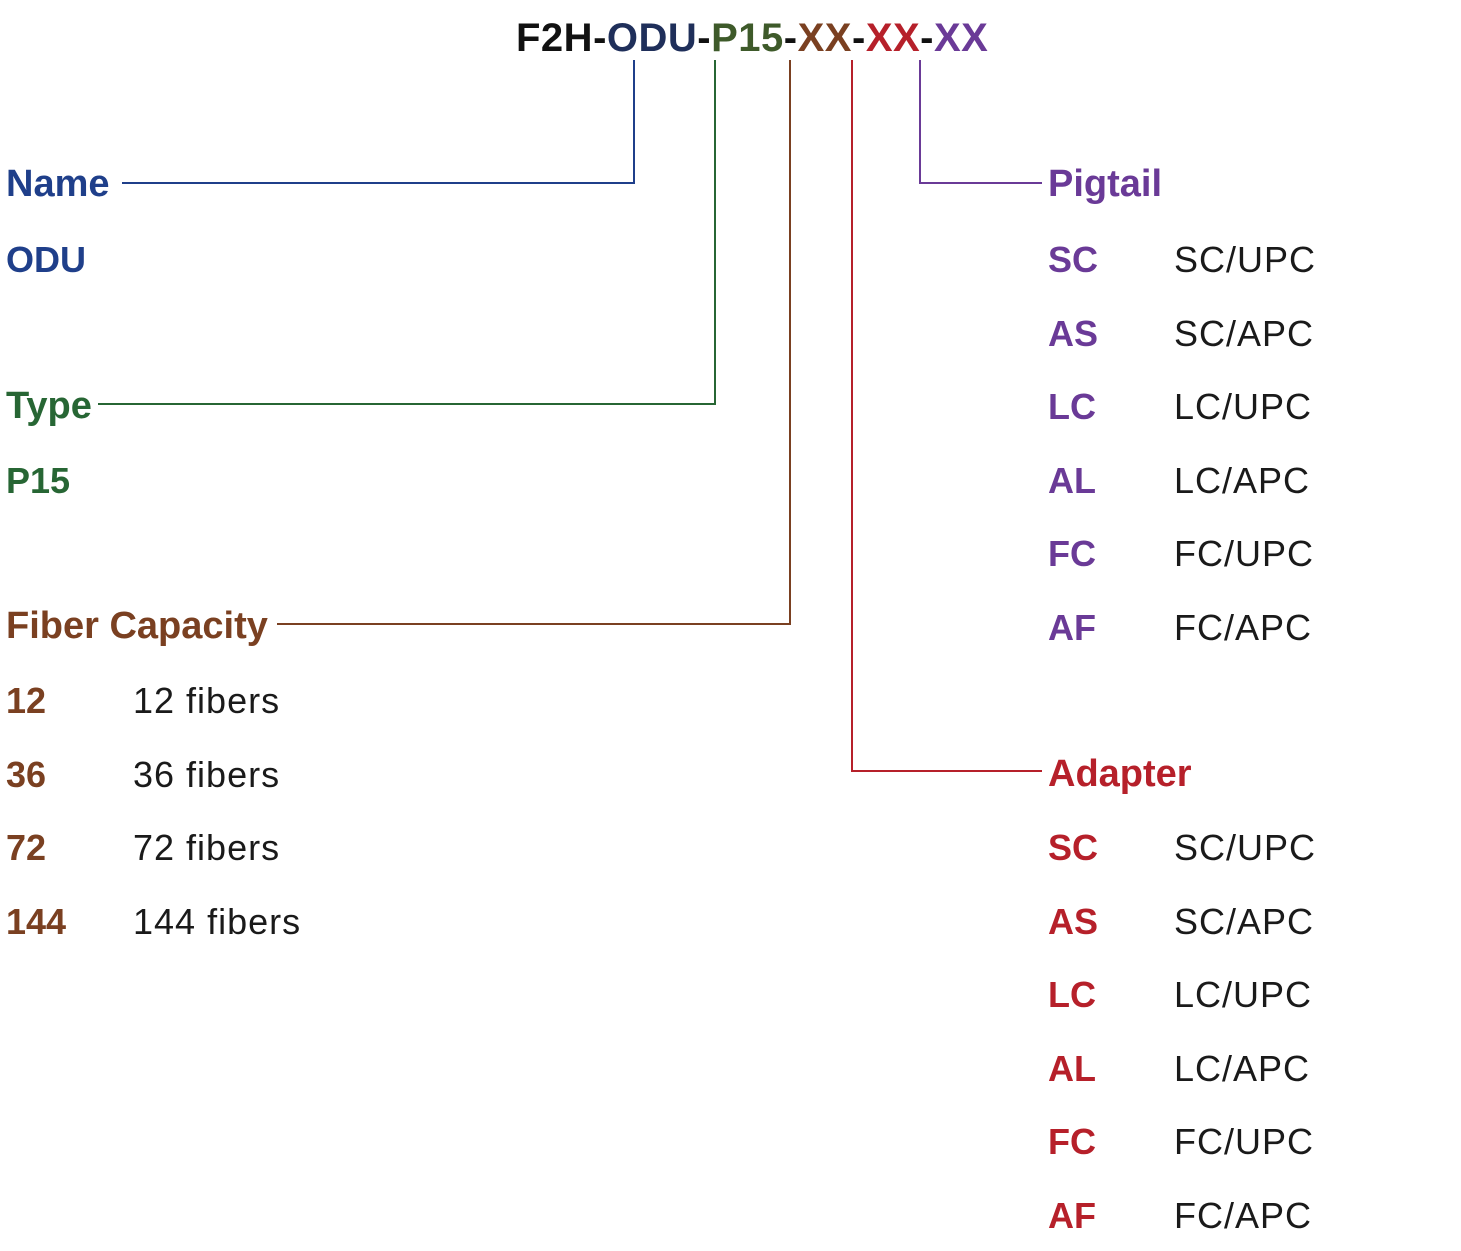 Image resolution: width=1461 pixels, height=1251 pixels. What do you see at coordinates (207, 774) in the screenshot?
I see `fiber-option-desc: 36 fibers` at bounding box center [207, 774].